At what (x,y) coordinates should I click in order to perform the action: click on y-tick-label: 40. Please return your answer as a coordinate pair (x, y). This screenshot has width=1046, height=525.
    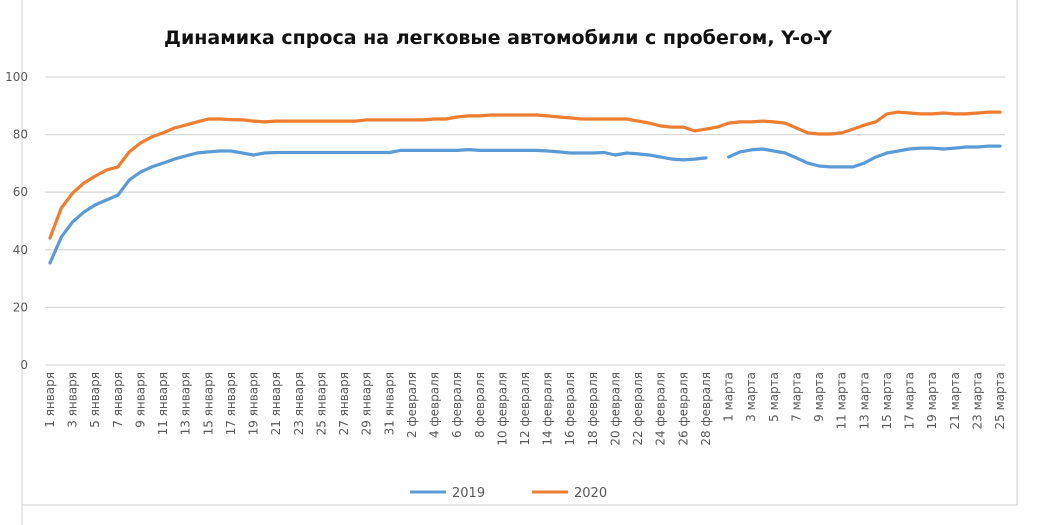
    Looking at the image, I should click on (20, 250).